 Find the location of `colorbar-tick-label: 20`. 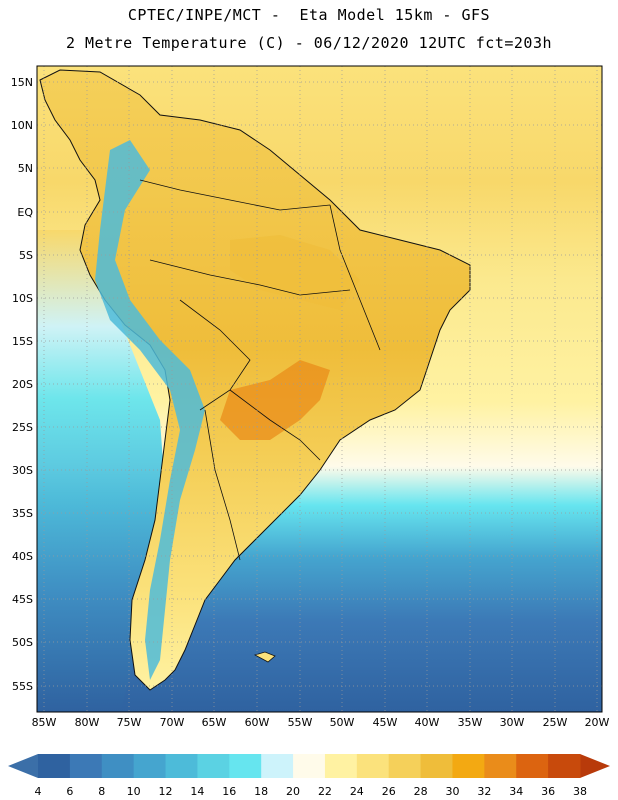

colorbar-tick-label: 20 is located at coordinates (293, 791).